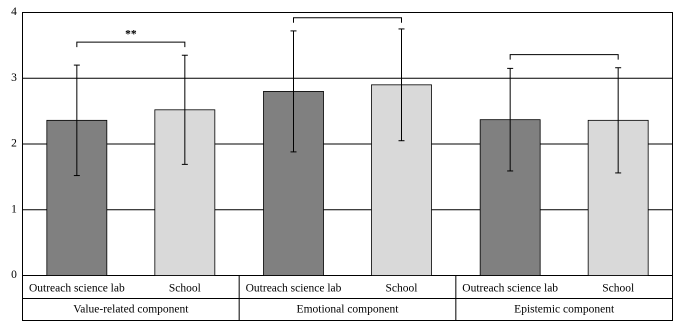  What do you see at coordinates (14, 12) in the screenshot?
I see `y-tick-label: 4` at bounding box center [14, 12].